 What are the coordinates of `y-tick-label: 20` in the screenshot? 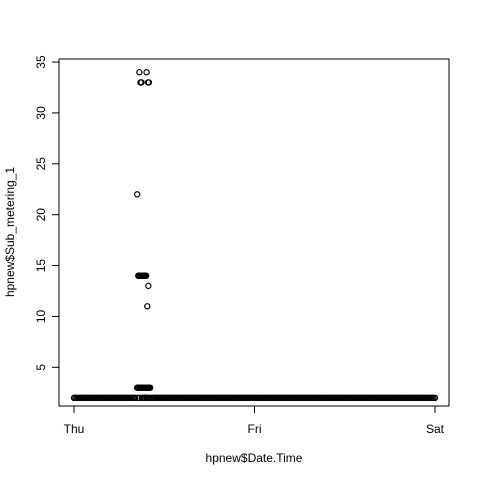 It's located at (41, 215).